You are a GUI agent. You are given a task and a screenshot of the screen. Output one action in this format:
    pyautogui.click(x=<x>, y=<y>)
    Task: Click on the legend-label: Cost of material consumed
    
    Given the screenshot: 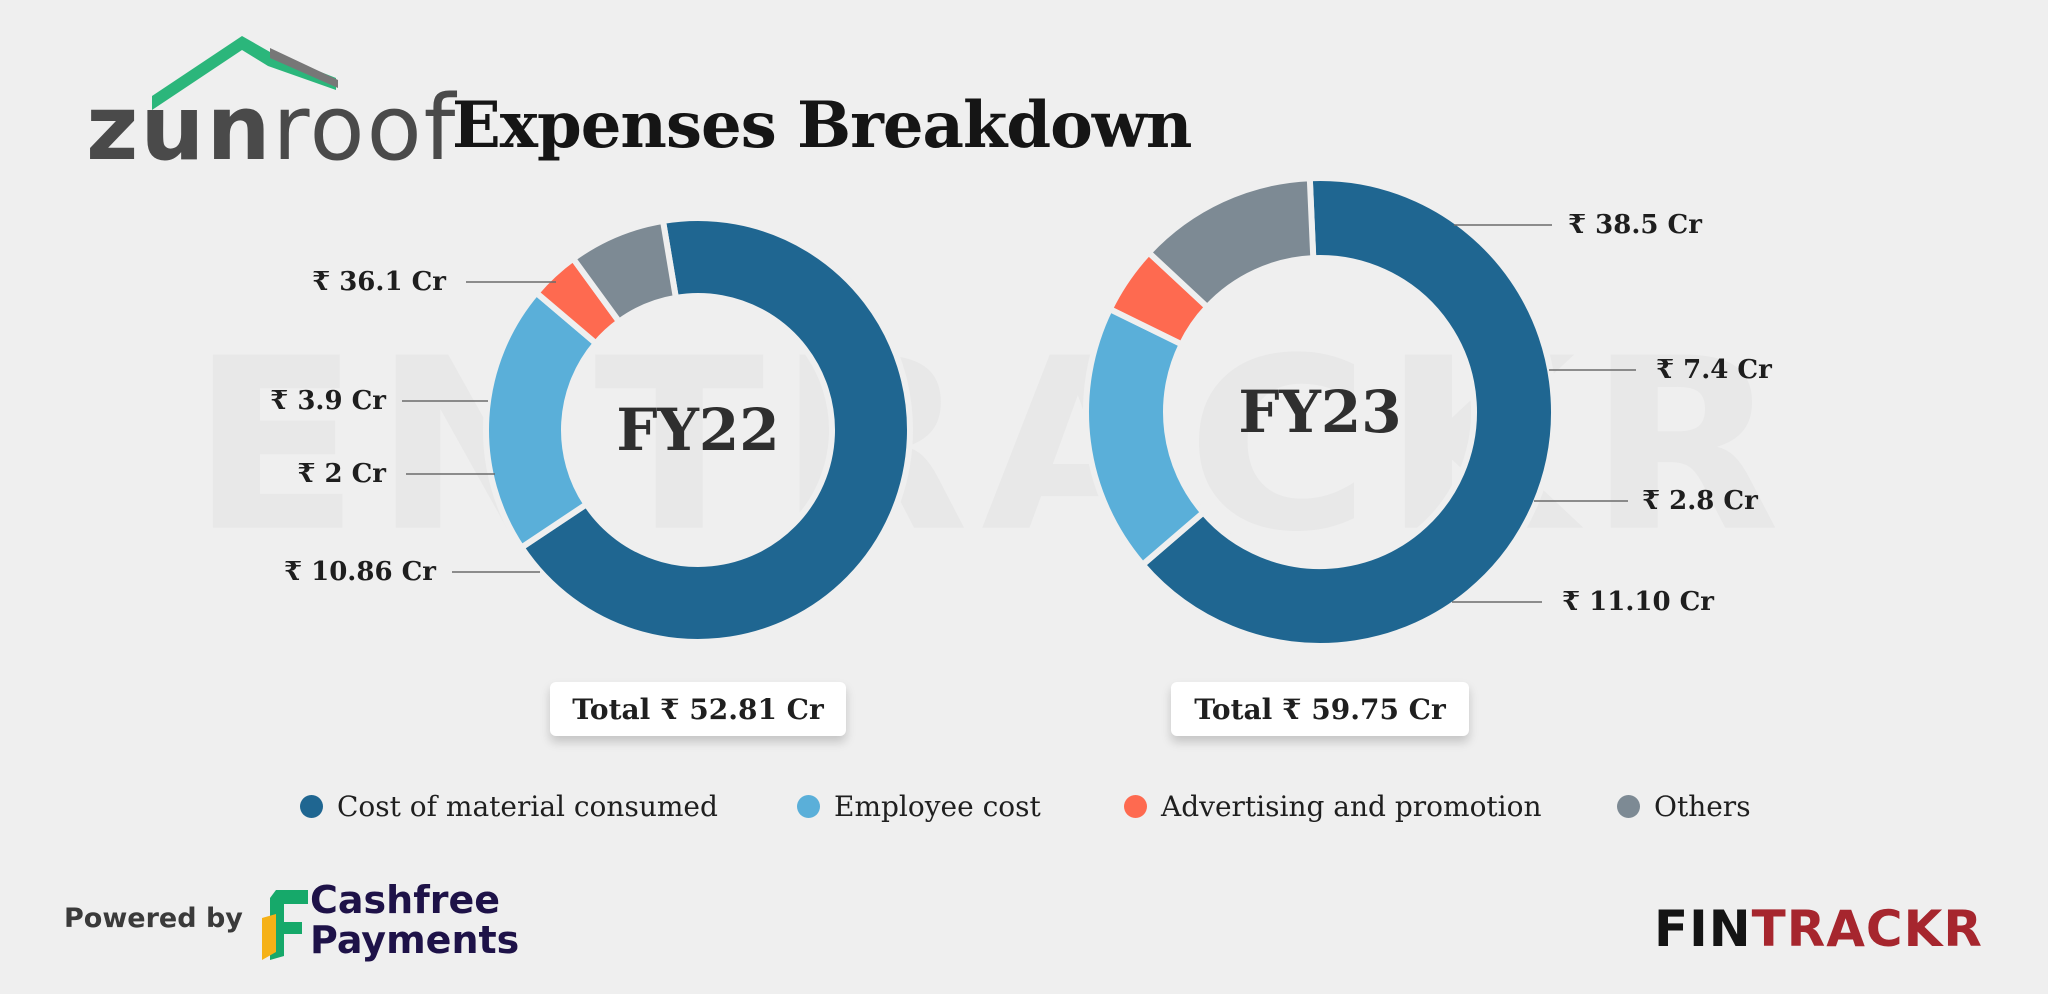 What is the action you would take?
    pyautogui.click(x=527, y=806)
    